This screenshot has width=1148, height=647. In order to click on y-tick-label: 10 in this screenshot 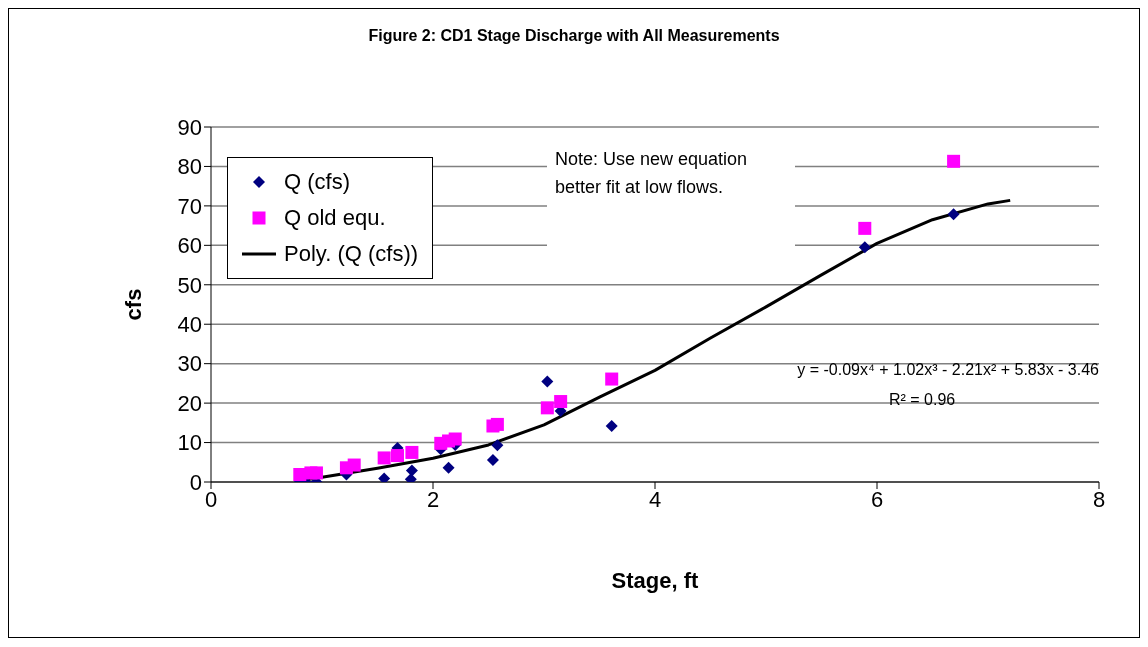, I will do `click(189, 443)`.